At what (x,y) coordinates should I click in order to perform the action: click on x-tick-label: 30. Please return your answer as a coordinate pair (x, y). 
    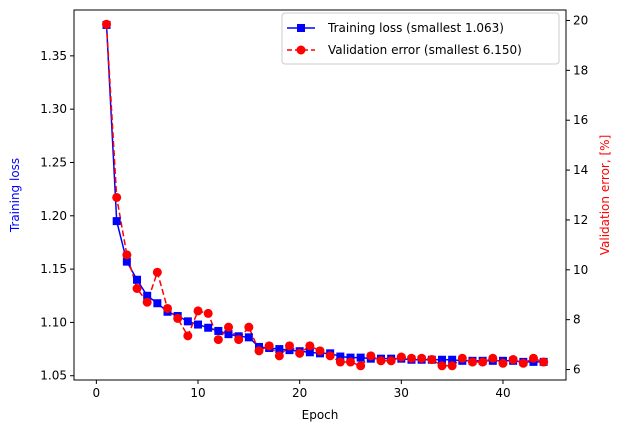
    Looking at the image, I should click on (401, 393).